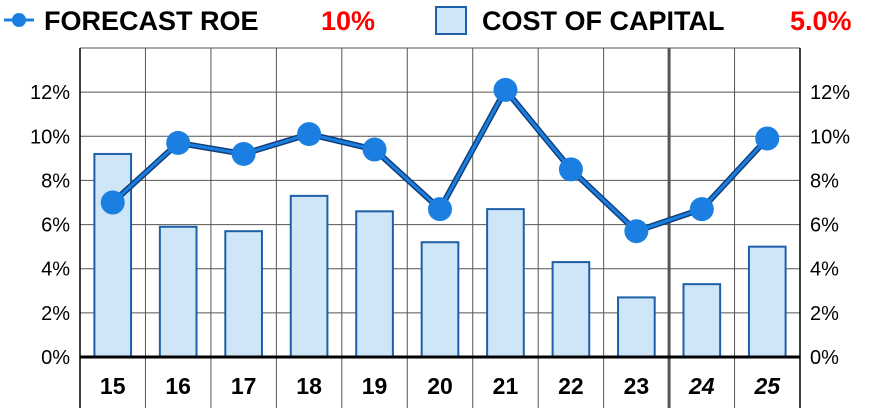 This screenshot has height=408, width=872. I want to click on y-tick-right: 6%, so click(824, 226).